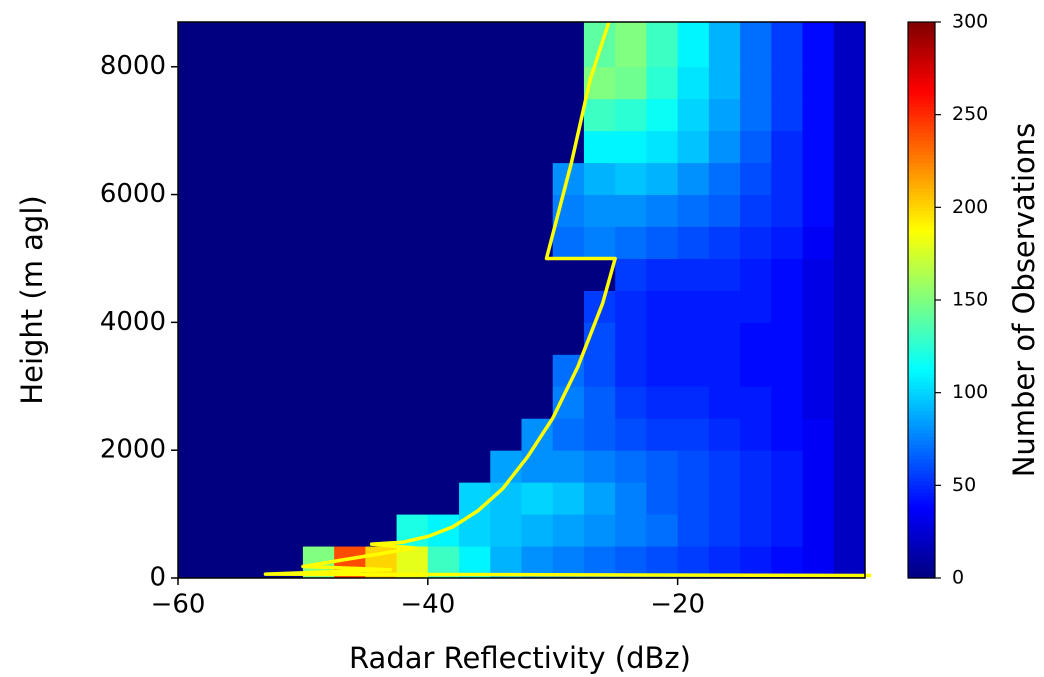 This screenshot has height=677, width=1044. I want to click on colorbar-tick-label: 200, so click(970, 207).